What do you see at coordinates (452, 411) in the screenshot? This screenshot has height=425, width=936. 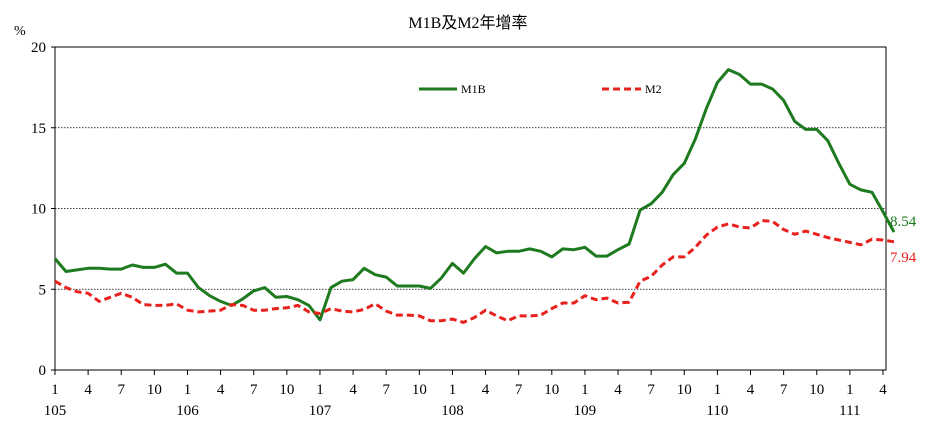 I see `x-year-label: 108` at bounding box center [452, 411].